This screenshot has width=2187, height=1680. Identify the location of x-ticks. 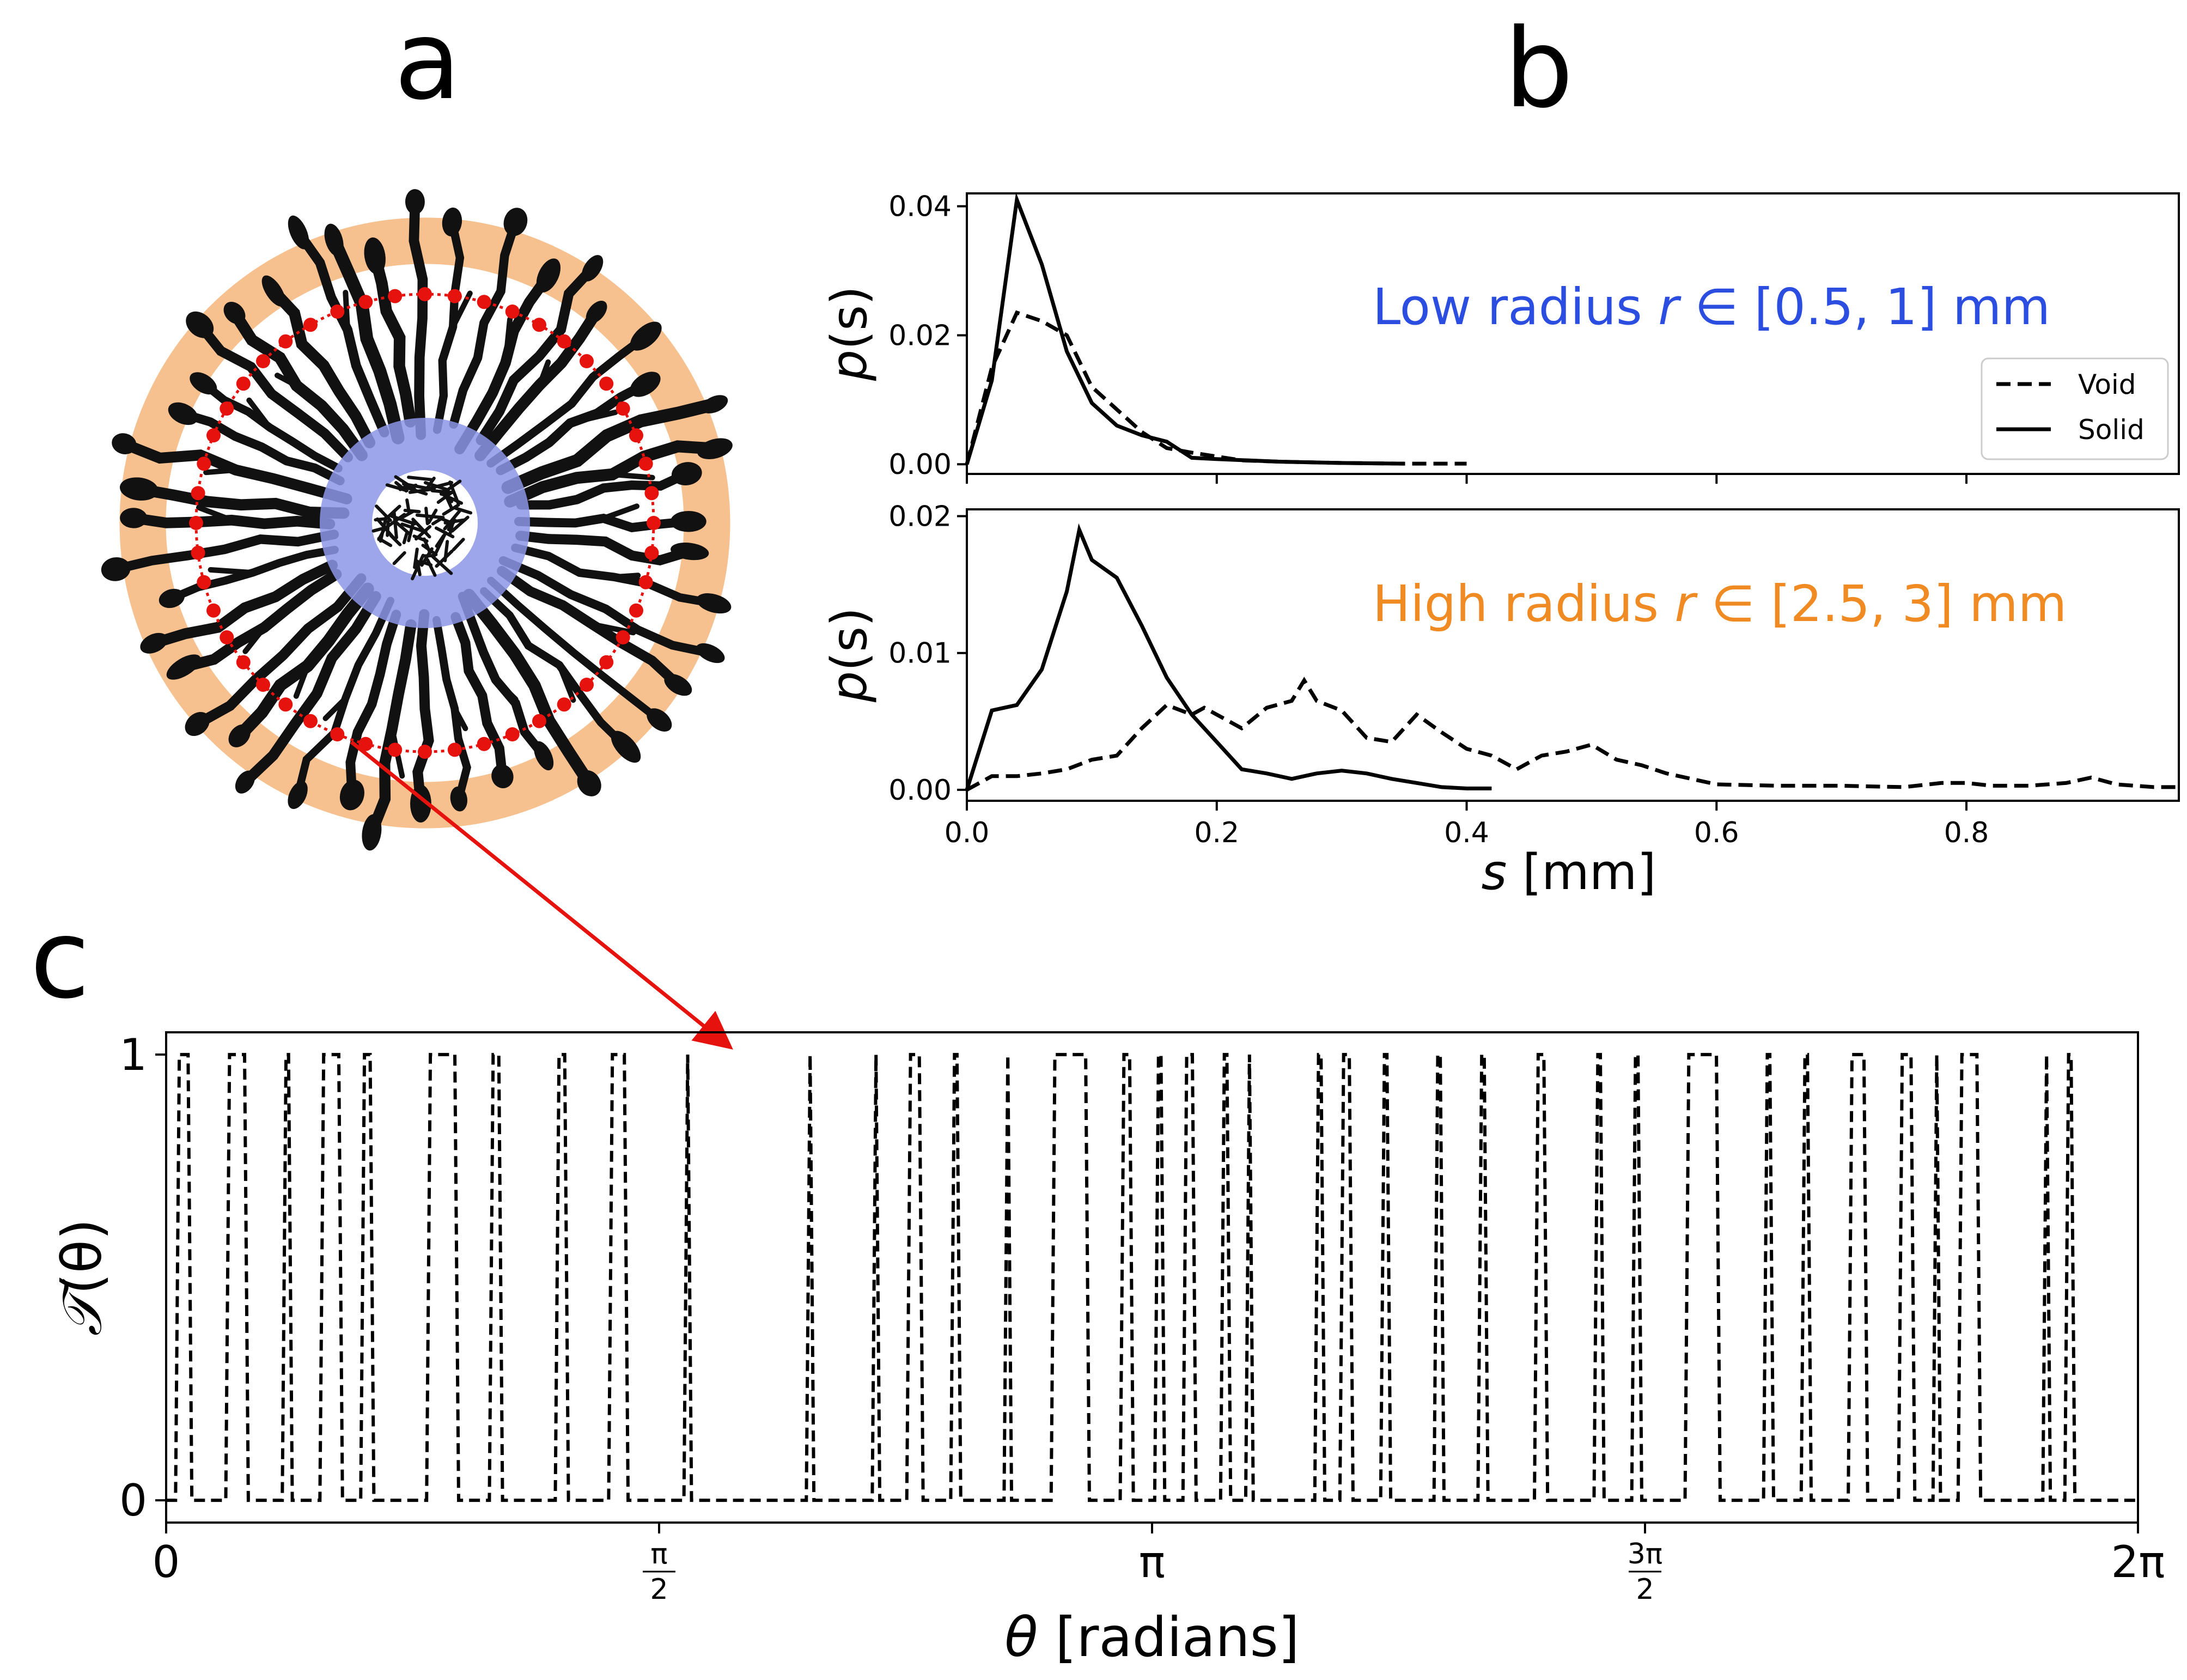
(1467, 479).